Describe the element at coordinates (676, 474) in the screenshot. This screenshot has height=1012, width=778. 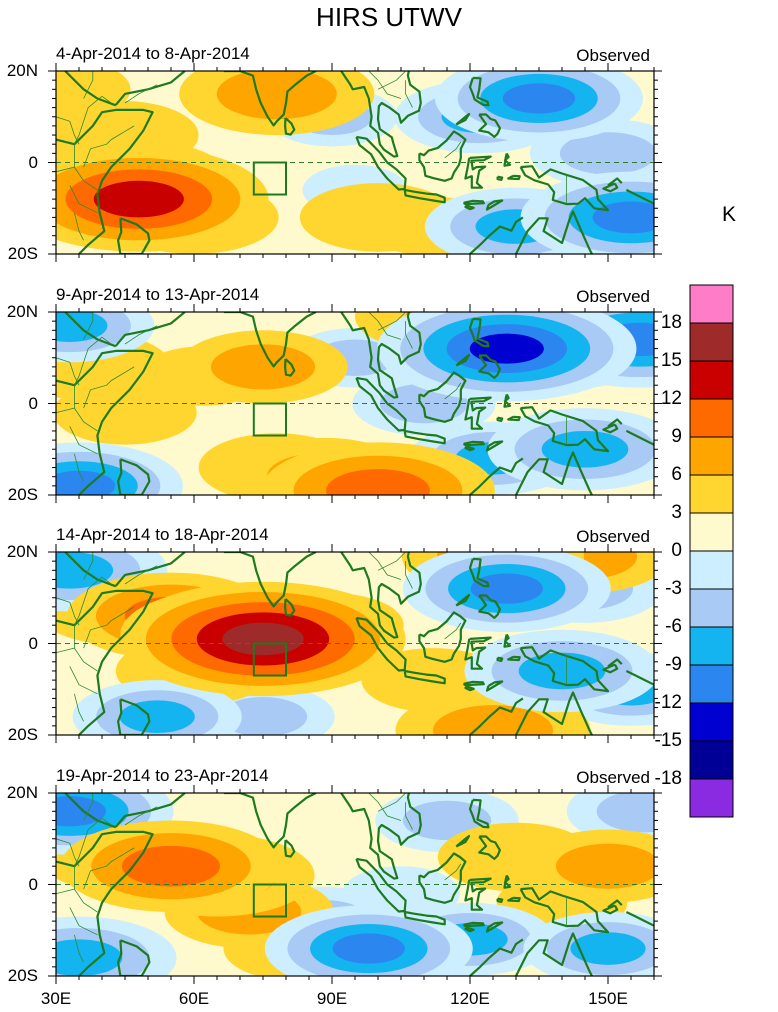
I see `colorbar-tick-label: 6` at that location.